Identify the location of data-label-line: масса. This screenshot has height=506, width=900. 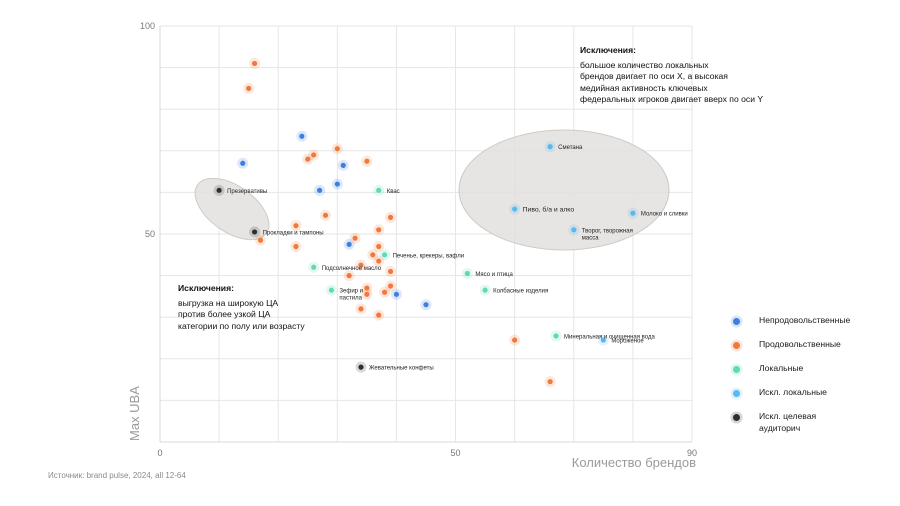
(590, 238).